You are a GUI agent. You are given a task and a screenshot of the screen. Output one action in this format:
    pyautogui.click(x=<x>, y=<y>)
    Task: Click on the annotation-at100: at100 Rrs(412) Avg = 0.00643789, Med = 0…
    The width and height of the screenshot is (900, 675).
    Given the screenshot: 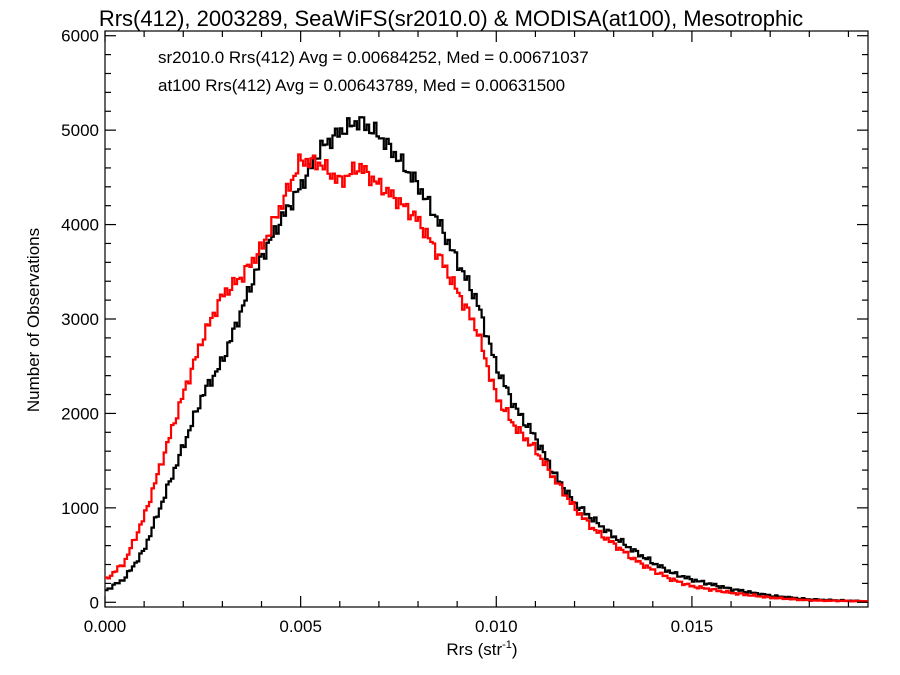 What is the action you would take?
    pyautogui.click(x=361, y=85)
    